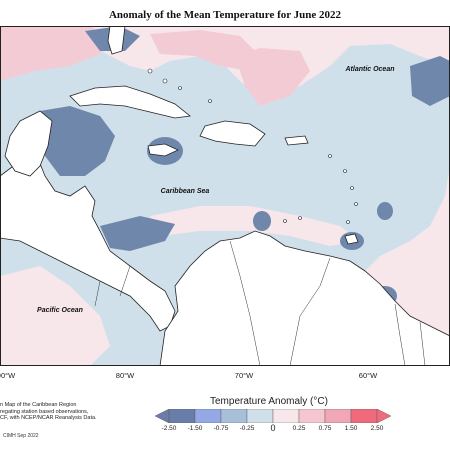  Describe the element at coordinates (368, 375) in the screenshot. I see `longitude-label-60w: 60°W` at that location.